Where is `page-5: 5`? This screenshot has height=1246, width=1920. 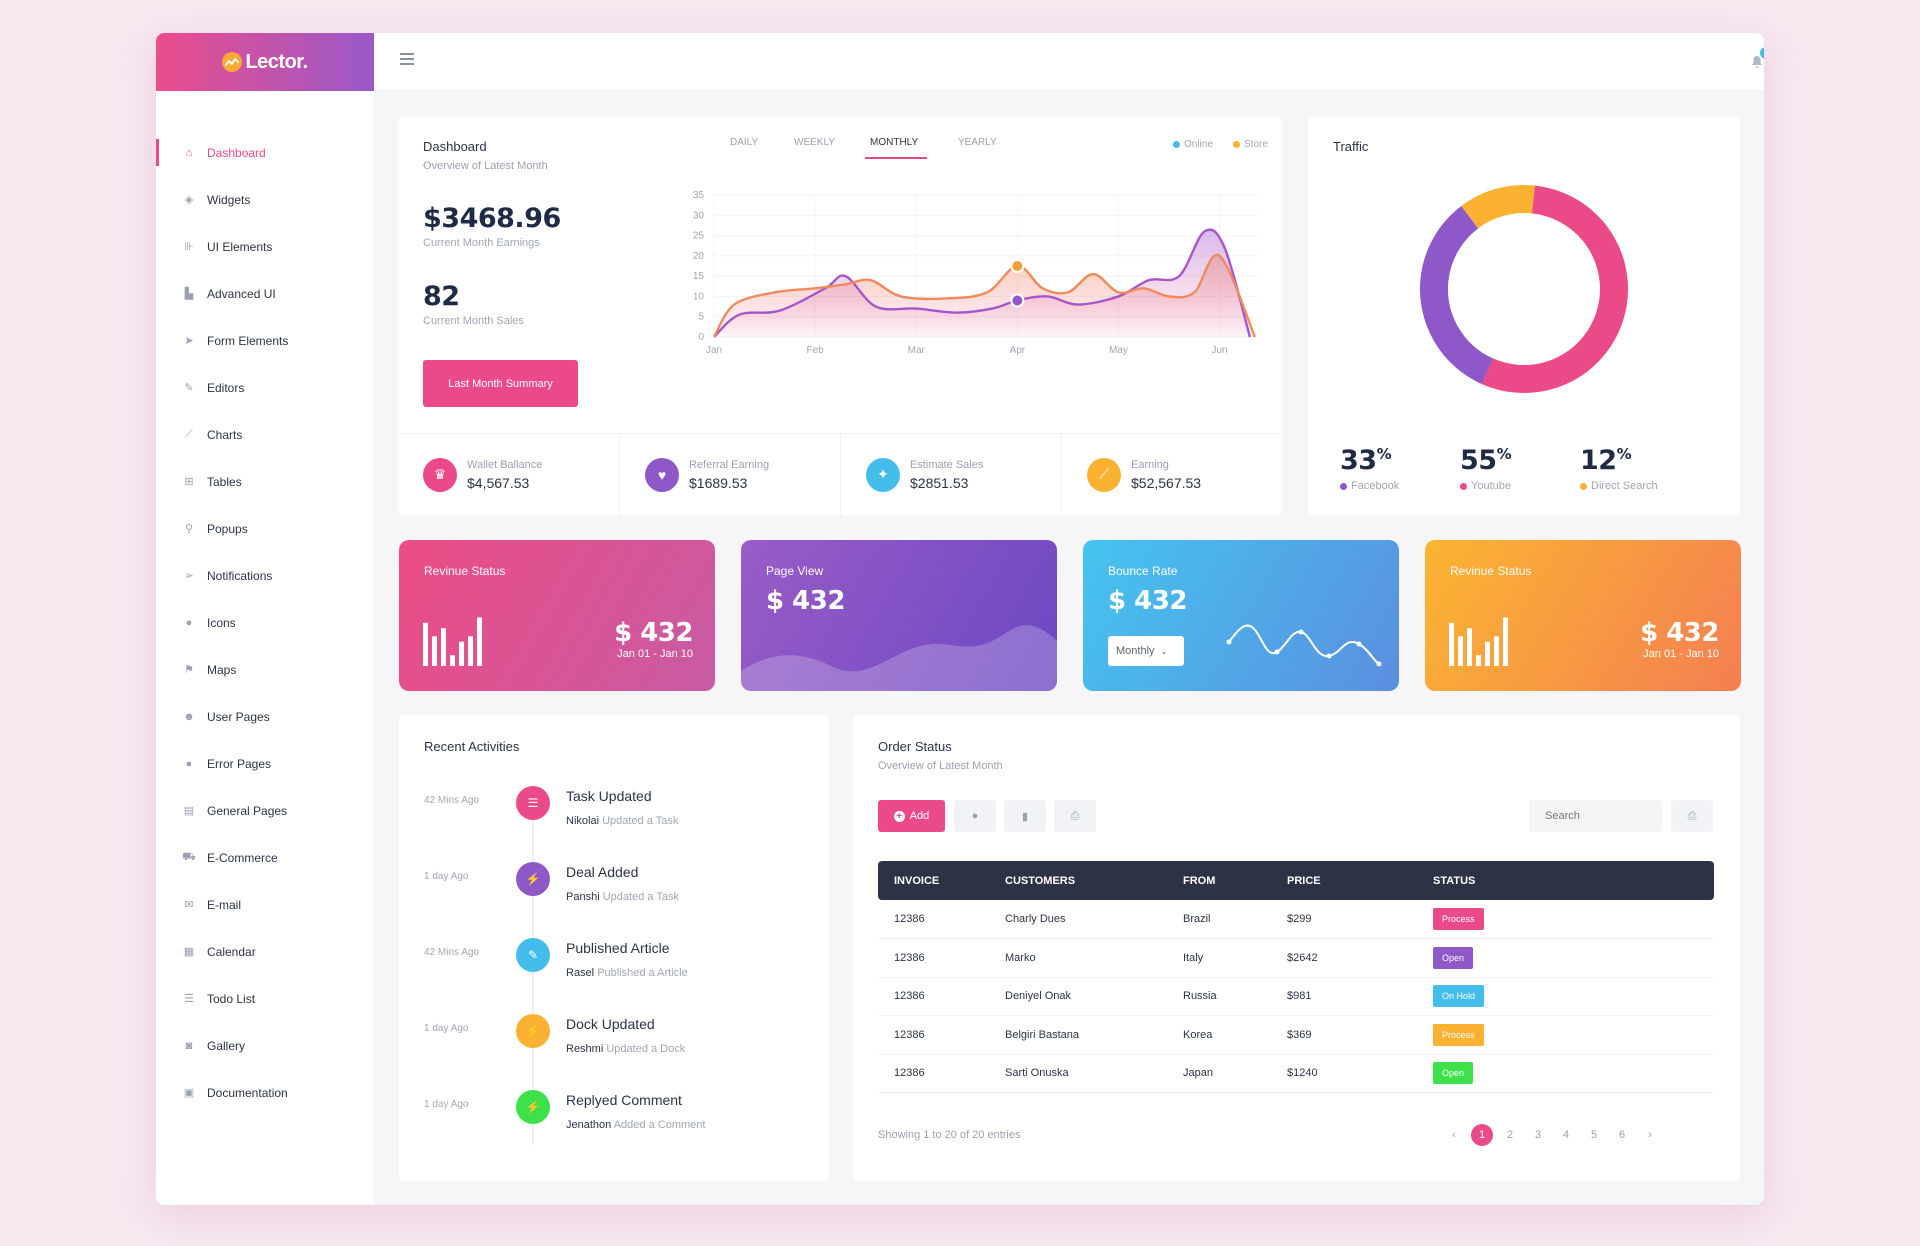 page-5: 5 is located at coordinates (1594, 1135).